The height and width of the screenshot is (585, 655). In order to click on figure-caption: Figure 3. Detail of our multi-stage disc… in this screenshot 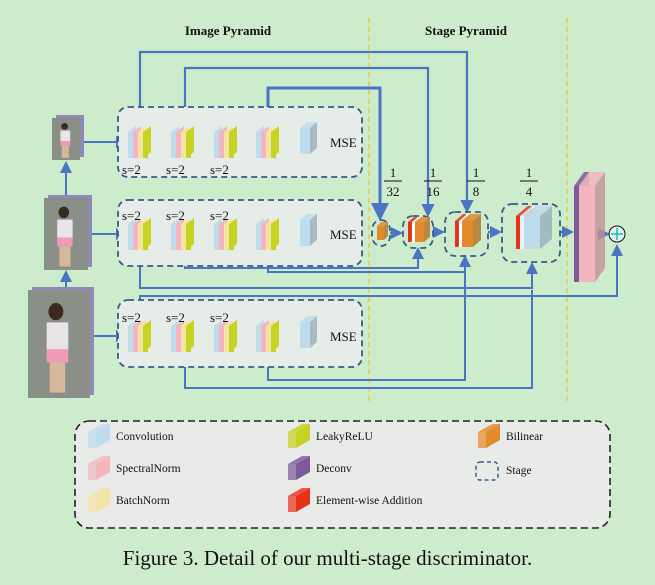, I will do `click(327, 558)`.